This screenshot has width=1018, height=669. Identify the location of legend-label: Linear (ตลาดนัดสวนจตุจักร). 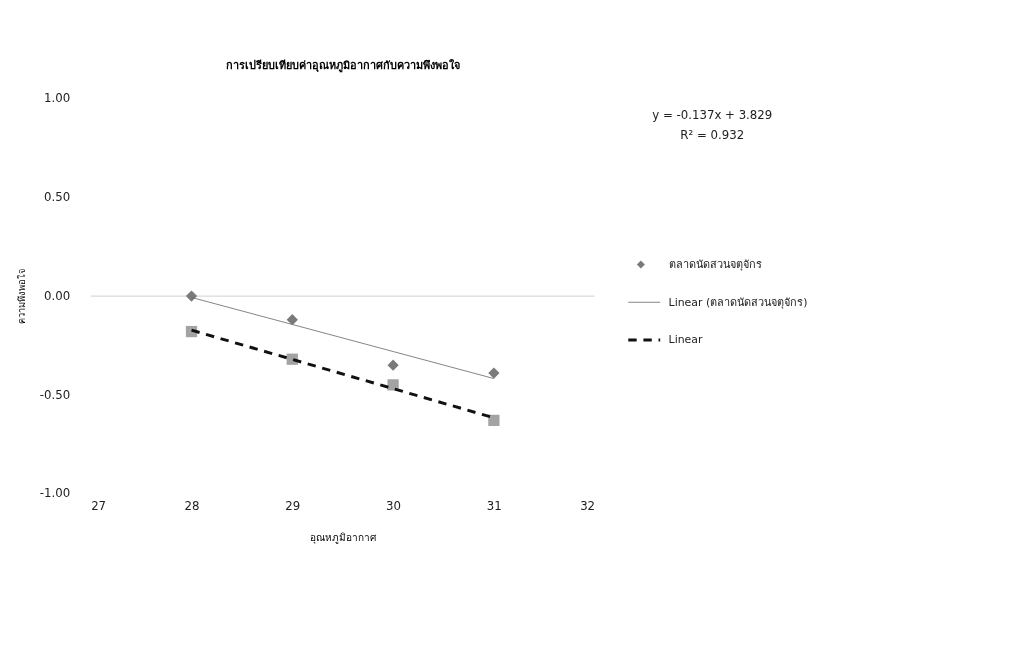
(738, 302).